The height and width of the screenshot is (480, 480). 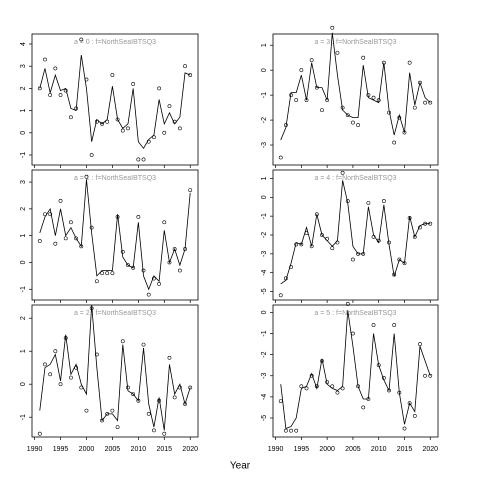 I want to click on y-tick-label: 4, so click(x=23, y=44).